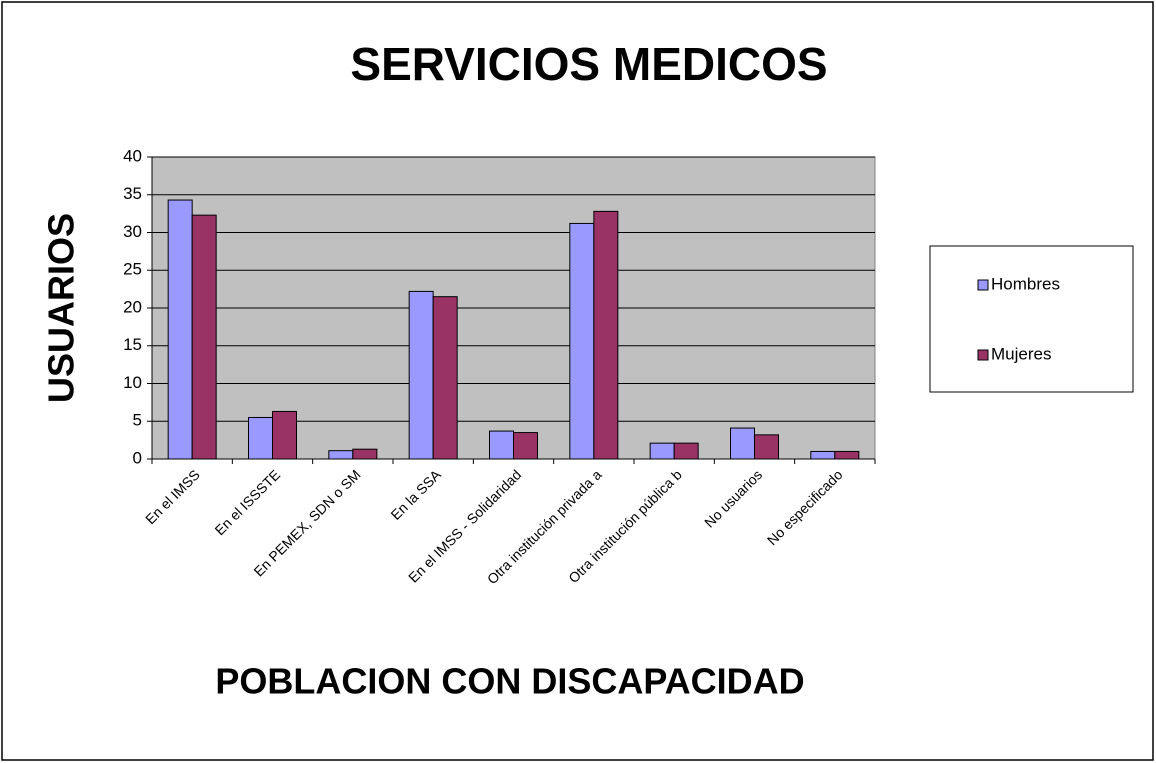 This screenshot has width=1156, height=763. What do you see at coordinates (588, 64) in the screenshot?
I see `chart-title: SERVICIOS MEDICOS` at bounding box center [588, 64].